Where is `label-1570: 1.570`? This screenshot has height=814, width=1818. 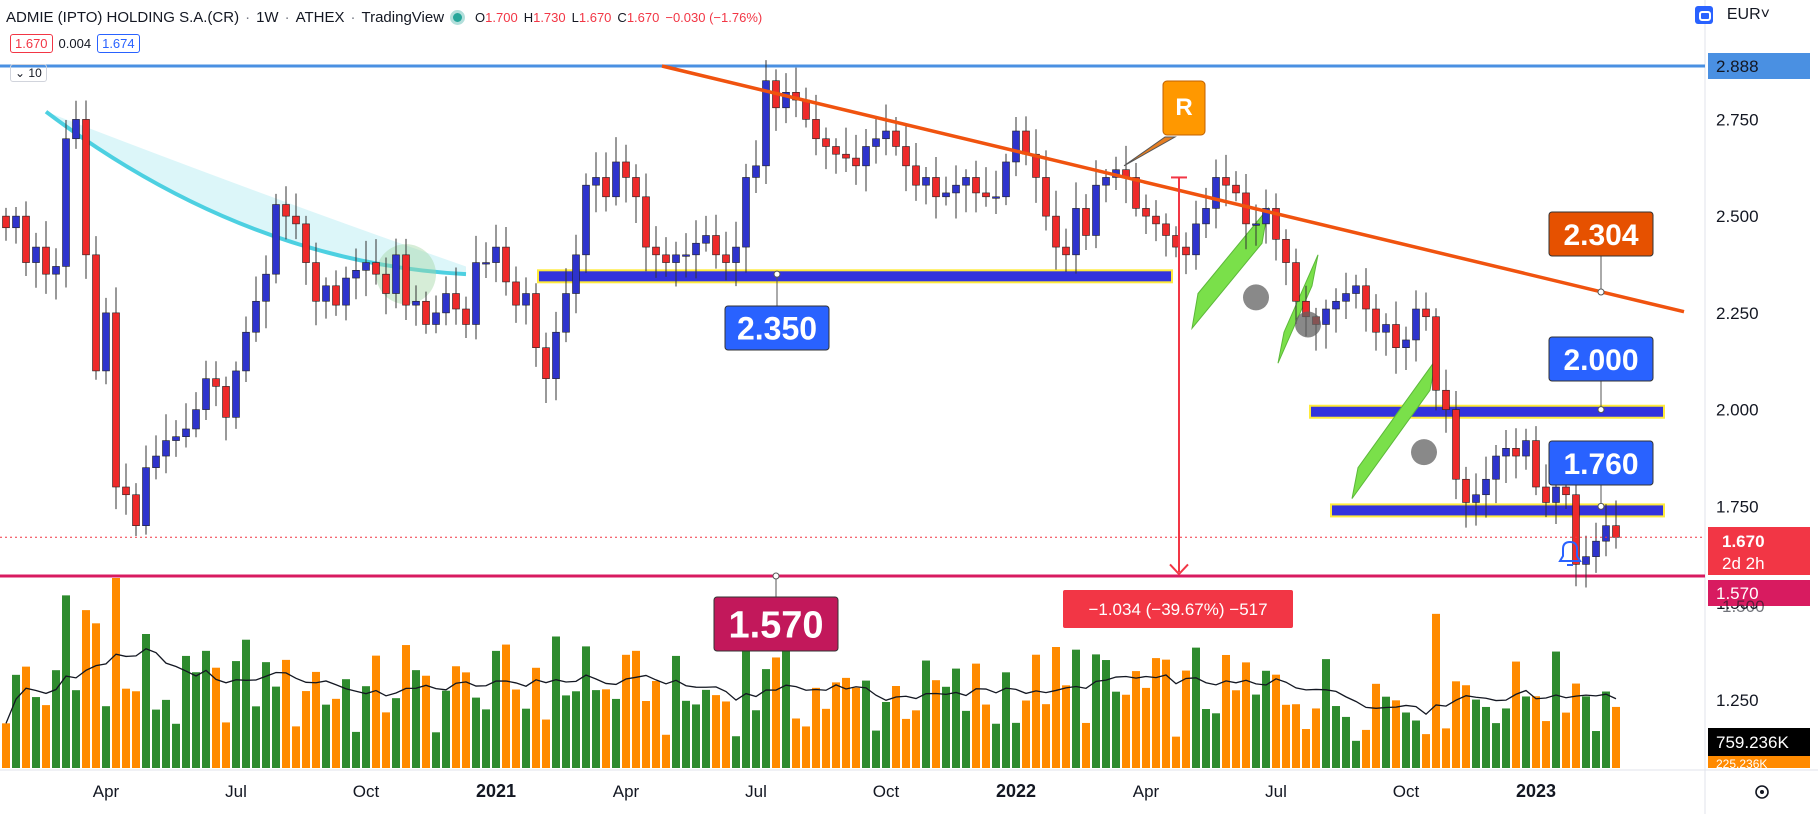 label-1570: 1.570 is located at coordinates (776, 612).